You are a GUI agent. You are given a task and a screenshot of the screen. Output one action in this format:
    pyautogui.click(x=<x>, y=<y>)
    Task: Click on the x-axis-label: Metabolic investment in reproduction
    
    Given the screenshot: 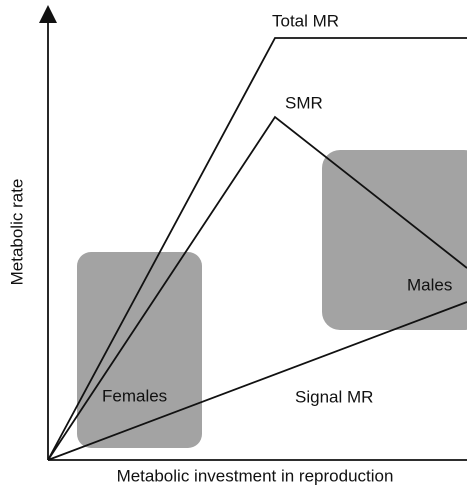 What is the action you would take?
    pyautogui.click(x=255, y=475)
    